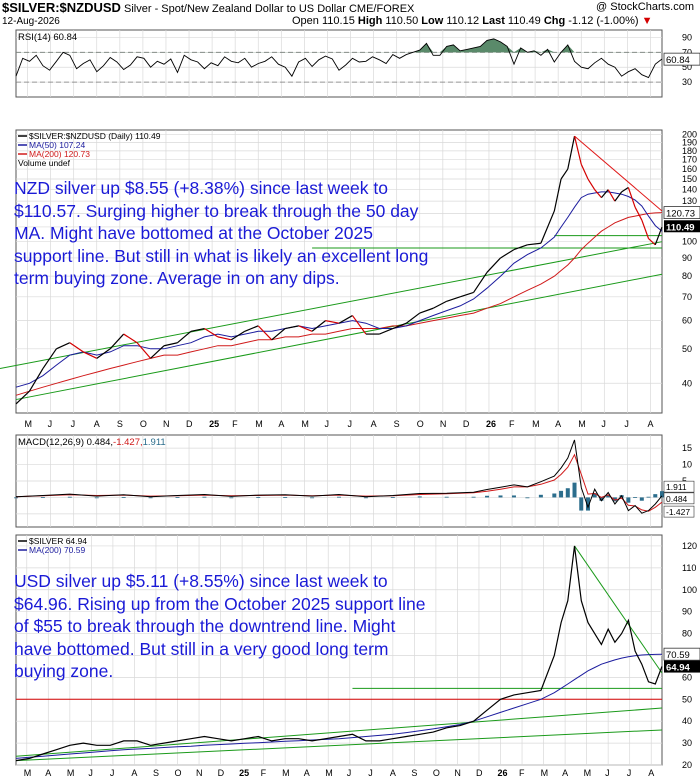 Image resolution: width=700 pixels, height=780 pixels. Describe the element at coordinates (95, 136) in the screenshot. I see `legend-entry: $SILVER:$NZDUSD (Daily) 110.49` at that location.